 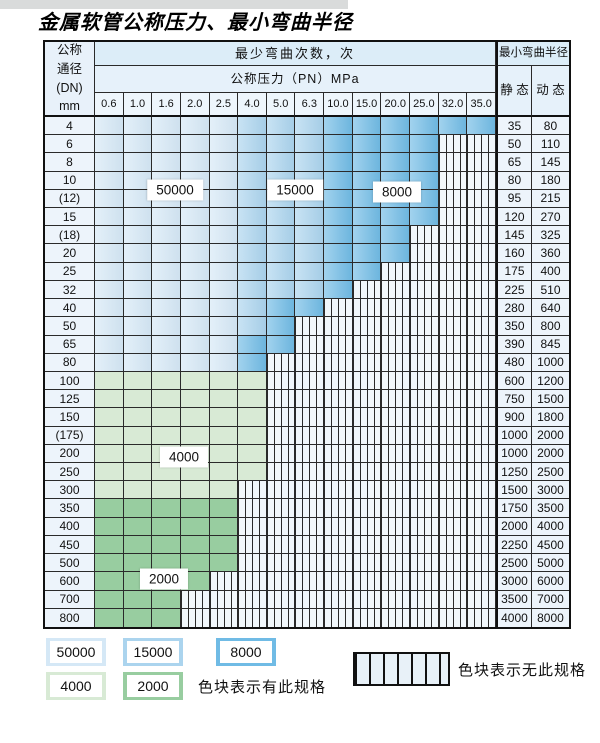 What do you see at coordinates (513, 563) in the screenshot?
I see `static-cell: 2500` at bounding box center [513, 563].